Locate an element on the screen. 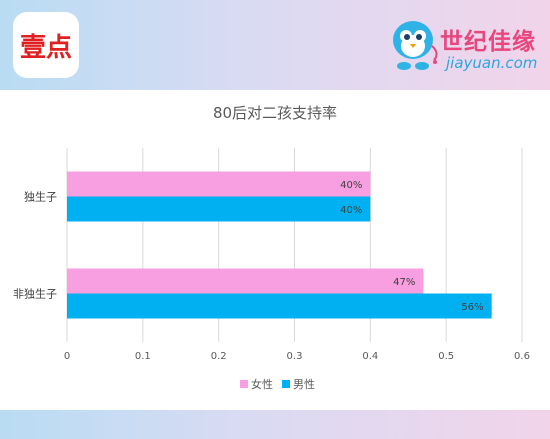 The image size is (550, 439). chart-title: 80后对二孩支持率 is located at coordinates (275, 113).